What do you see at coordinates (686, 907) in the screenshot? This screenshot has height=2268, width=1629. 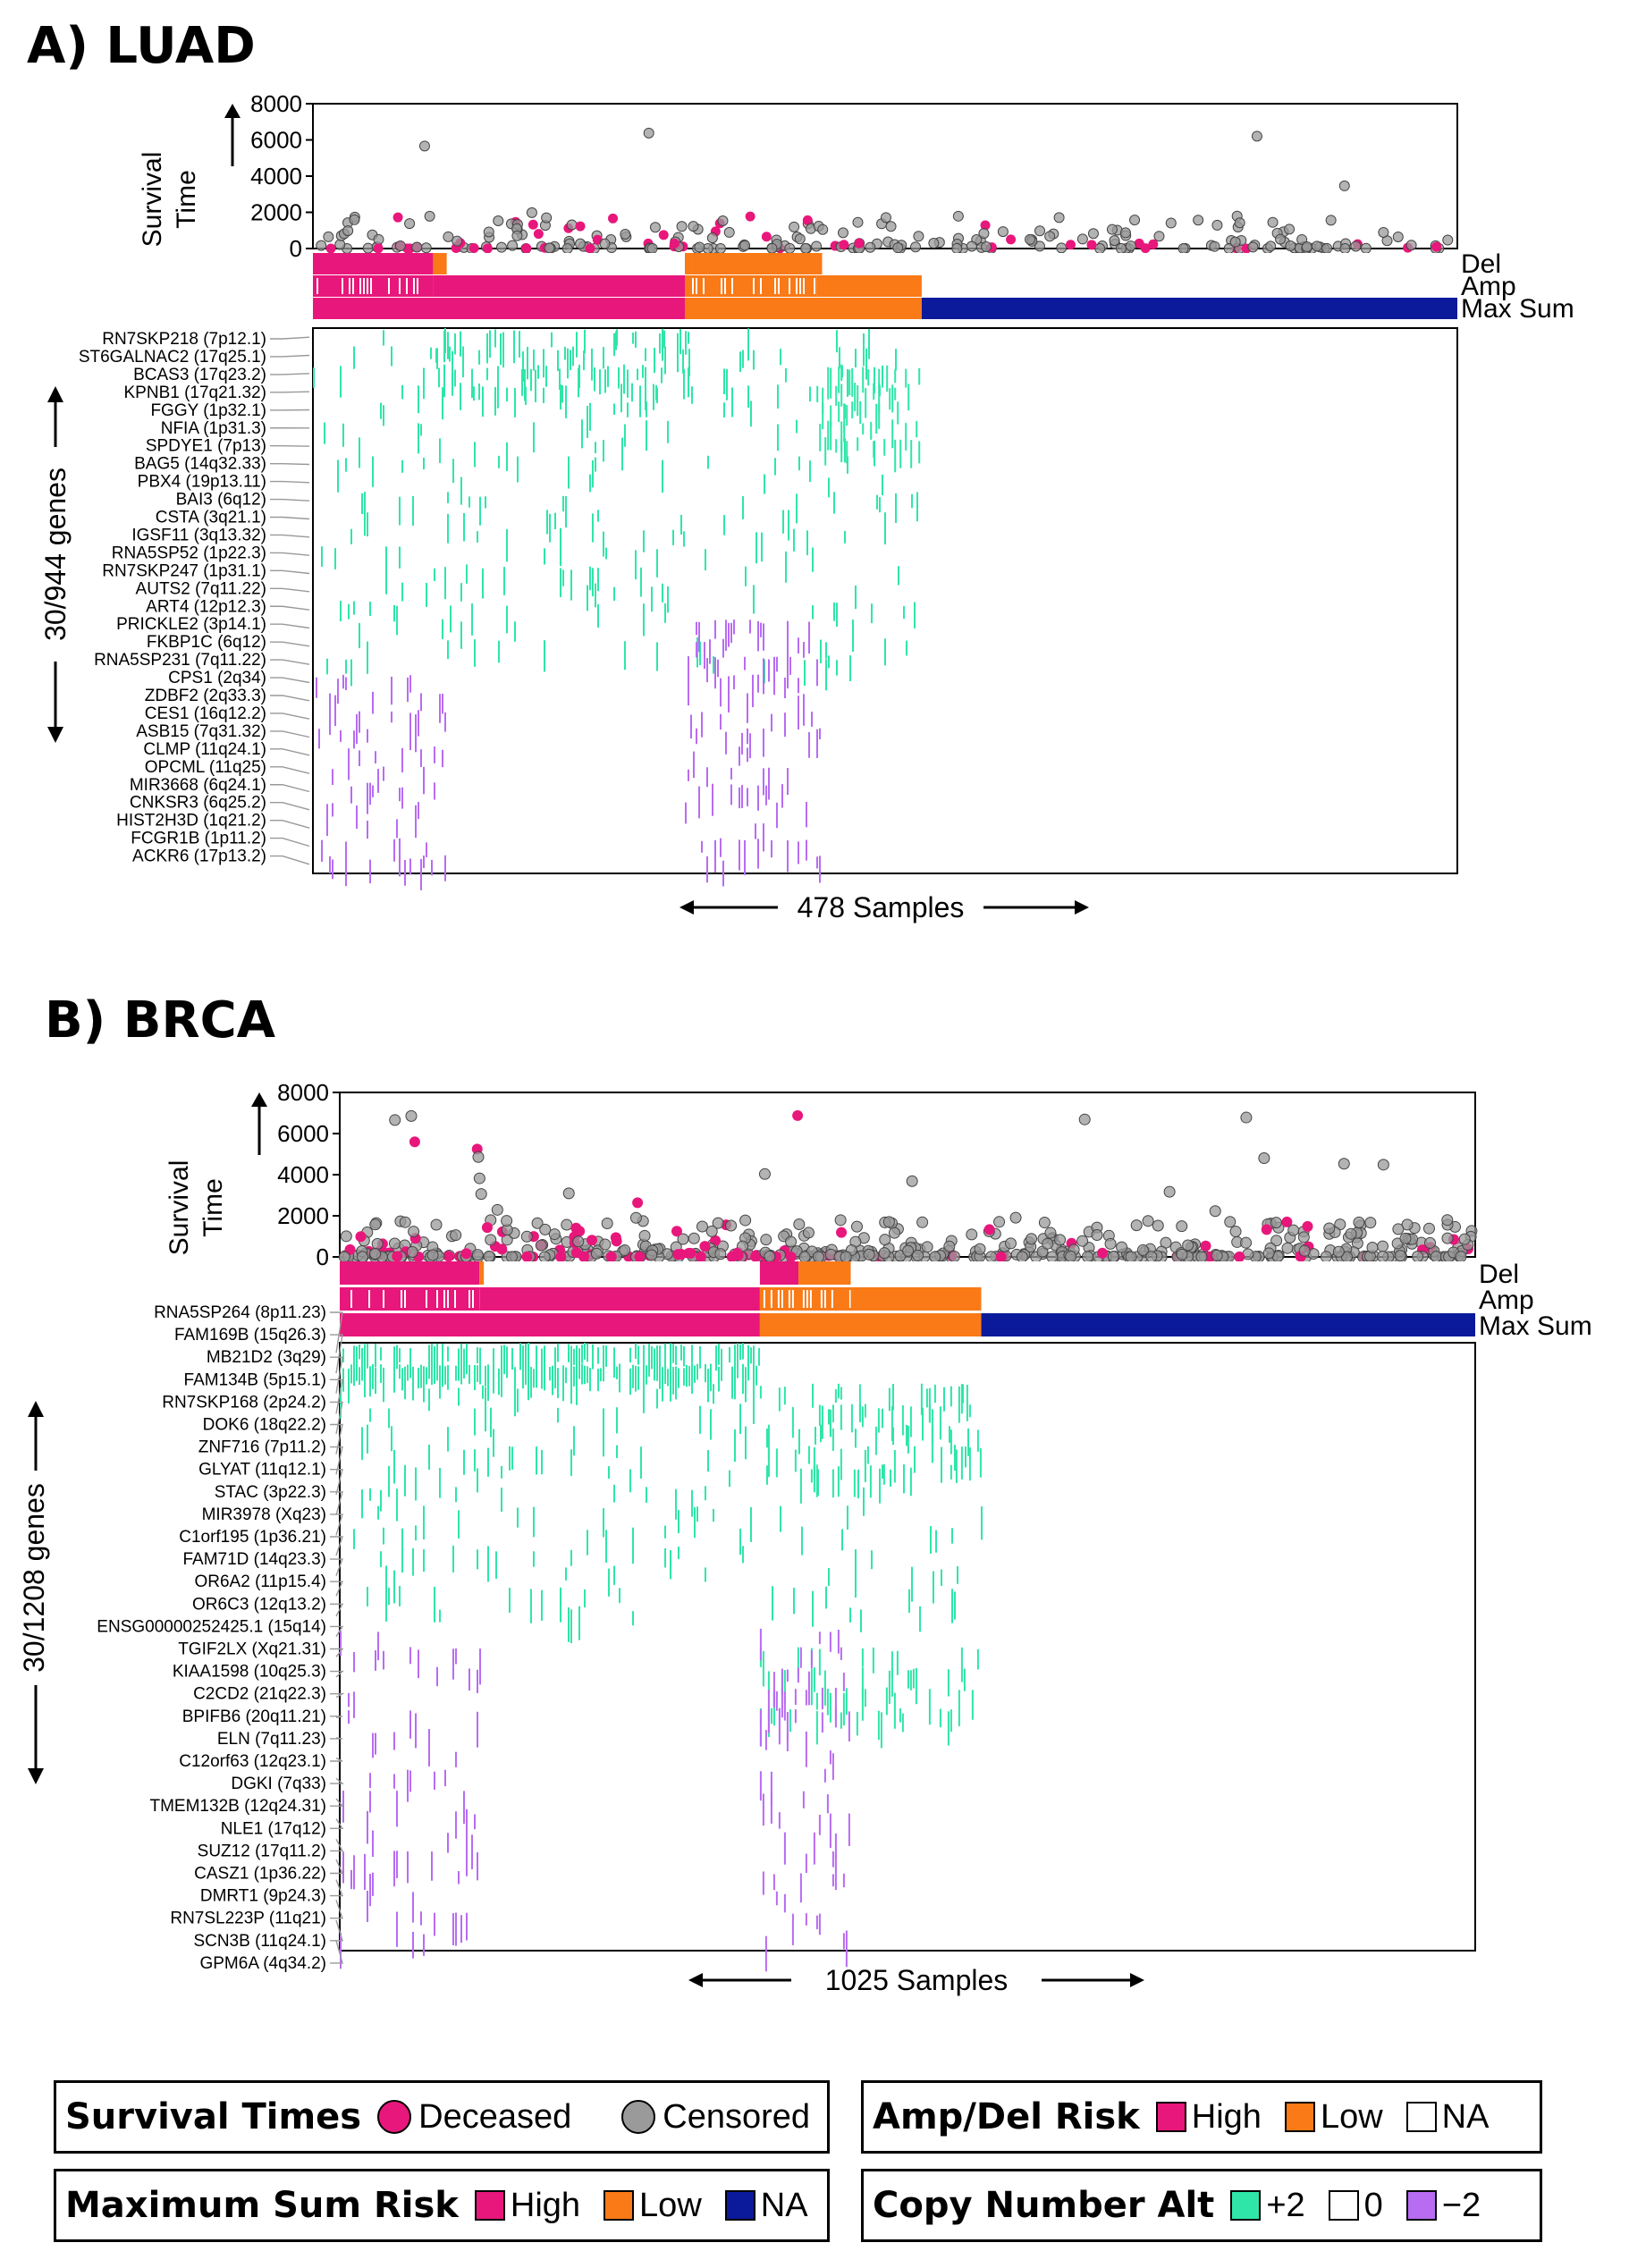 I see `left-arrow-icon` at bounding box center [686, 907].